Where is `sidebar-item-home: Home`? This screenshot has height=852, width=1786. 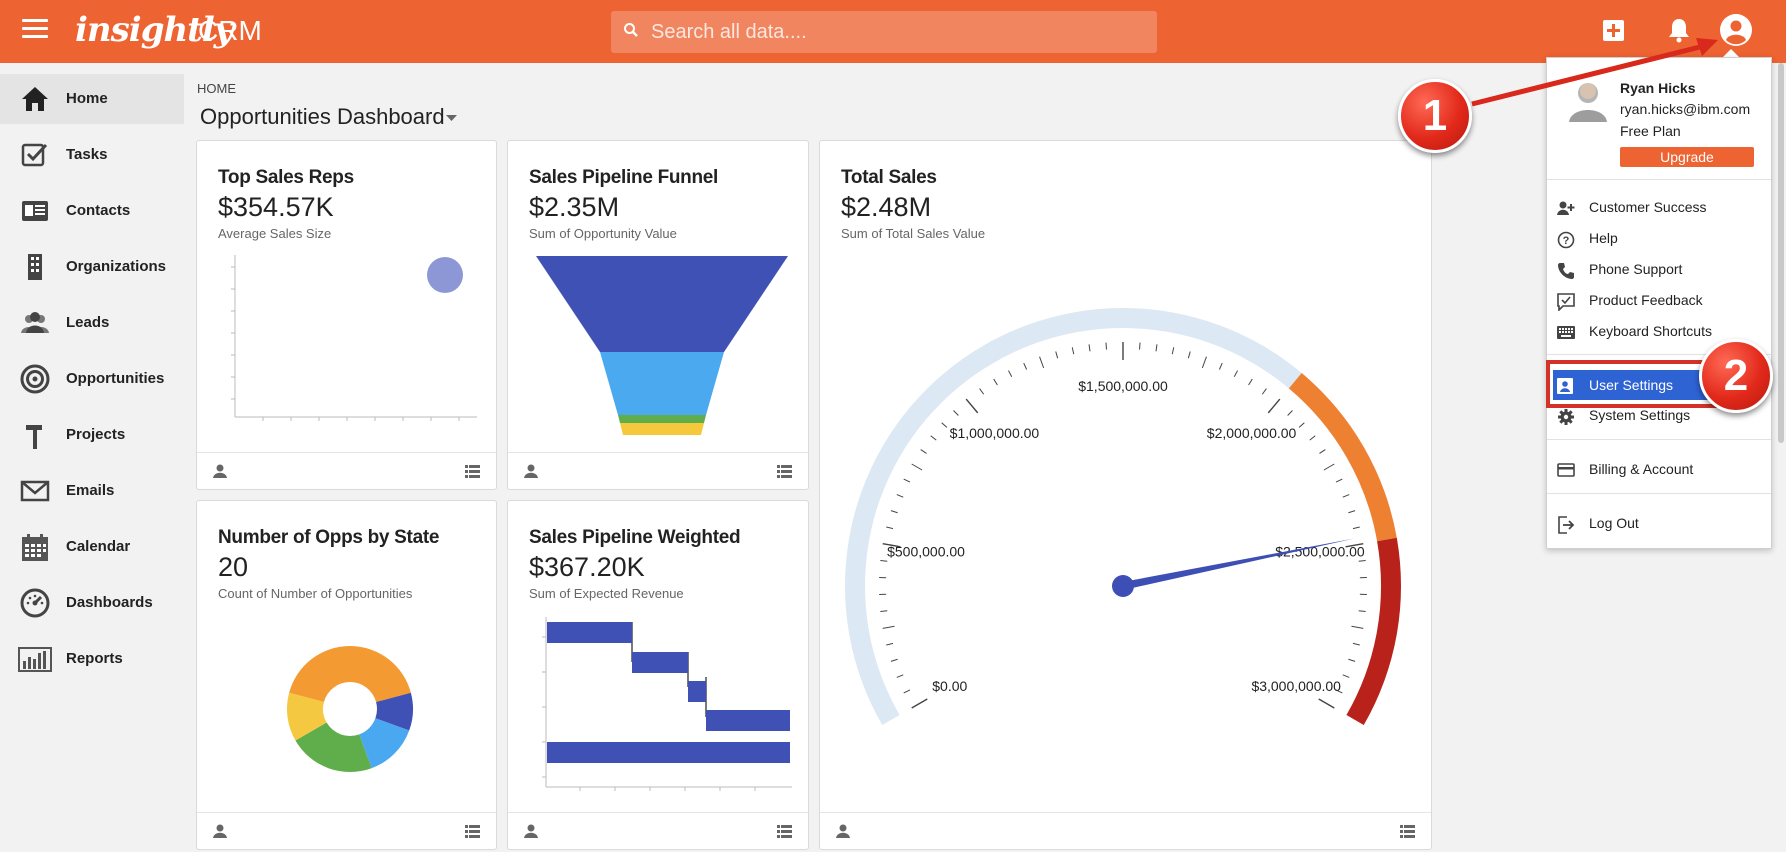 sidebar-item-home: Home is located at coordinates (92, 99).